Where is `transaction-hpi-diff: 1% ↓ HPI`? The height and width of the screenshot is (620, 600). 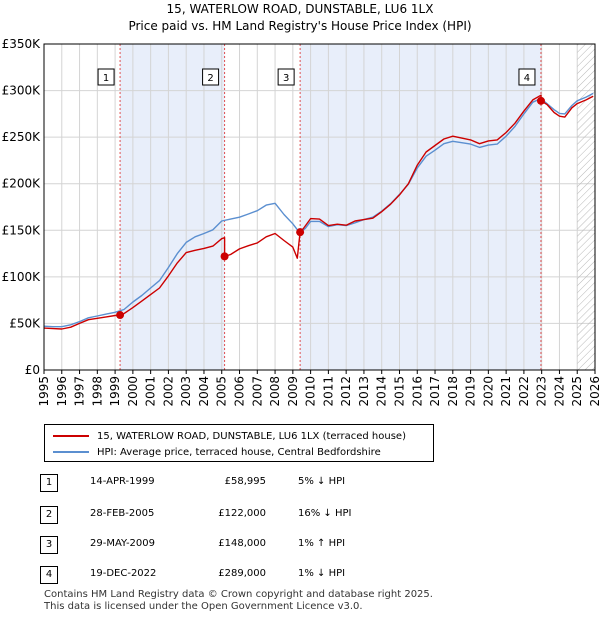
transaction-hpi-diff: 1% ↓ HPI is located at coordinates (322, 573).